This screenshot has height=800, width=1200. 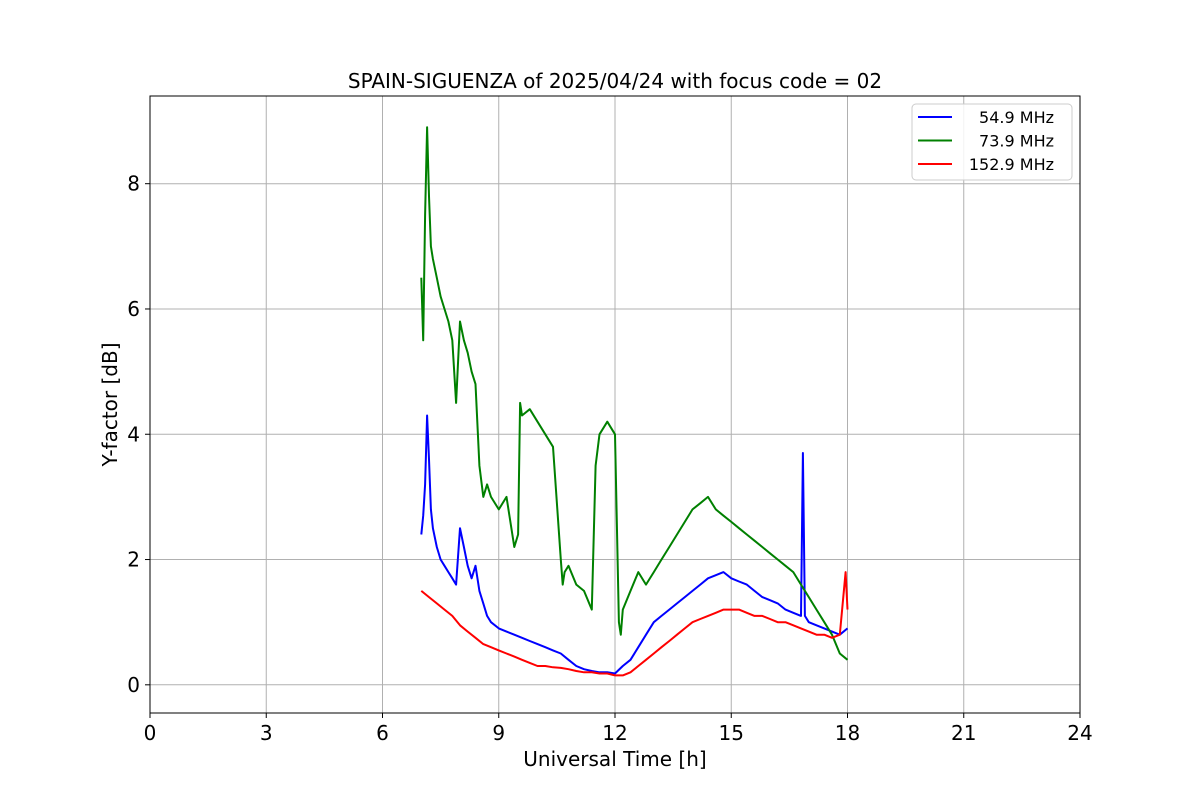 What do you see at coordinates (133, 560) in the screenshot?
I see `y-tick-label: 2` at bounding box center [133, 560].